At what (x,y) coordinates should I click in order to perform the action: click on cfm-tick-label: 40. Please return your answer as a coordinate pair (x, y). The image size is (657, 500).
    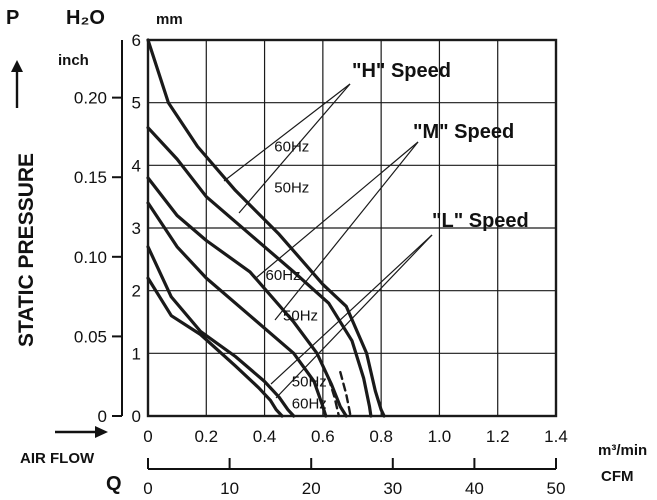
    Looking at the image, I should click on (474, 488).